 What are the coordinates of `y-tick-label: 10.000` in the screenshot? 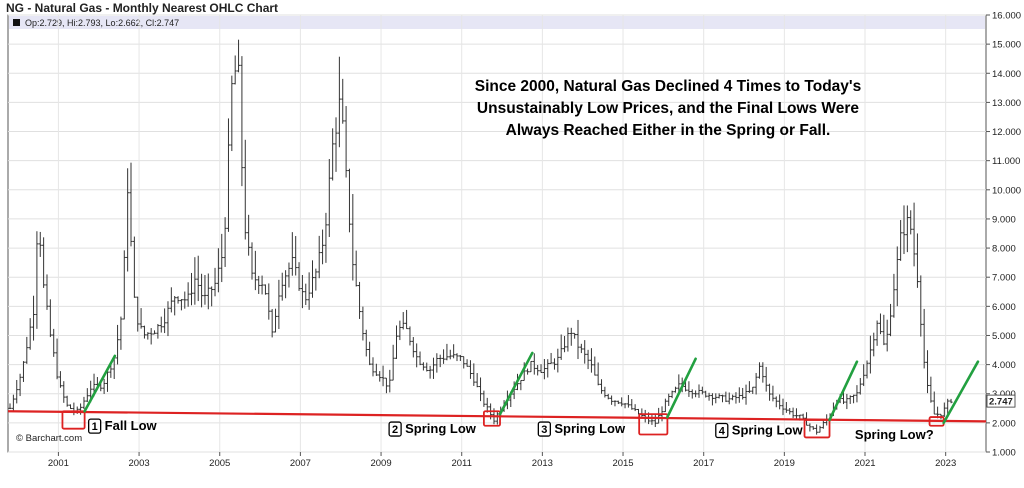 It's located at (1006, 190).